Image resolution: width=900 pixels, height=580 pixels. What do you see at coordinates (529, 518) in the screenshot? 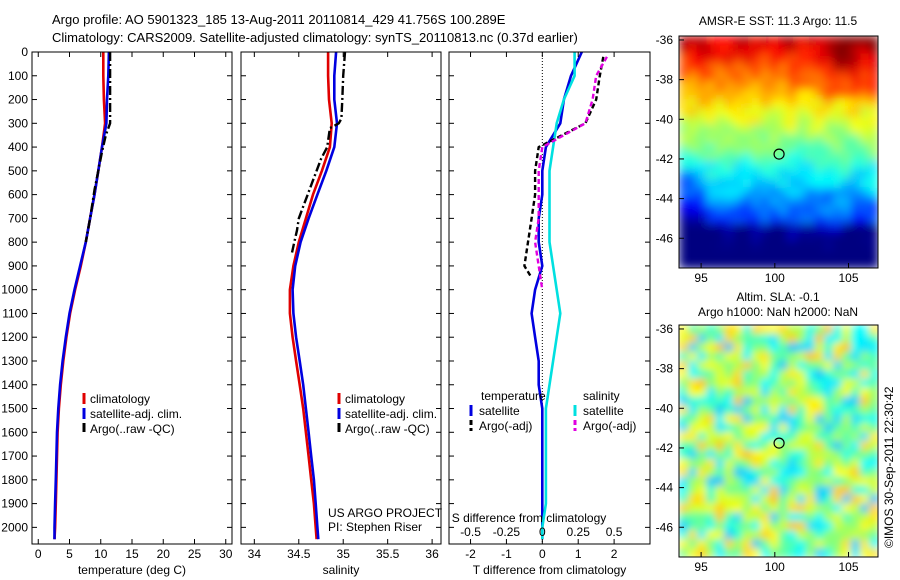
I see `secondary-axis-label: S difference from climatology` at bounding box center [529, 518].